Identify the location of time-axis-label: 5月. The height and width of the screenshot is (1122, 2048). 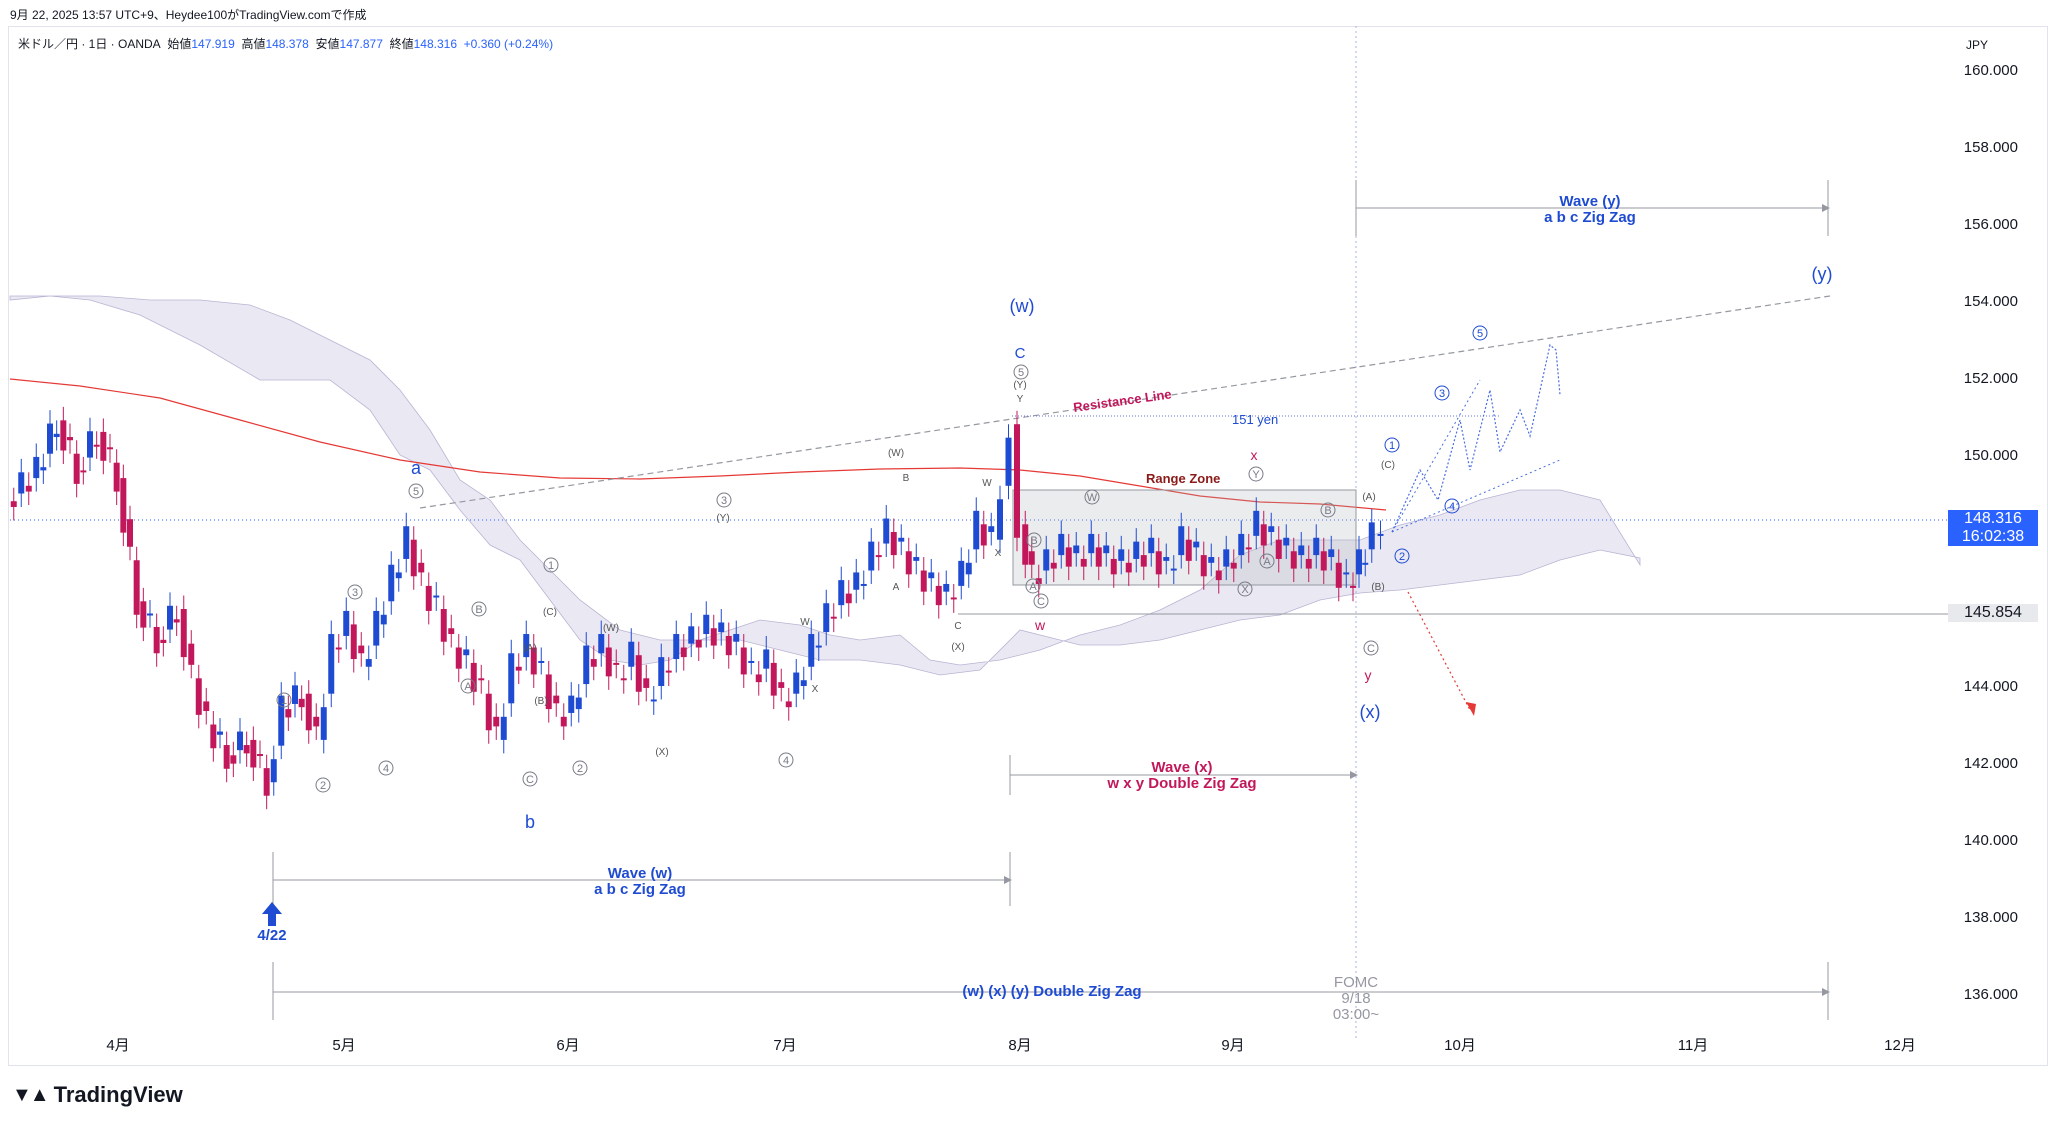
(343, 1045).